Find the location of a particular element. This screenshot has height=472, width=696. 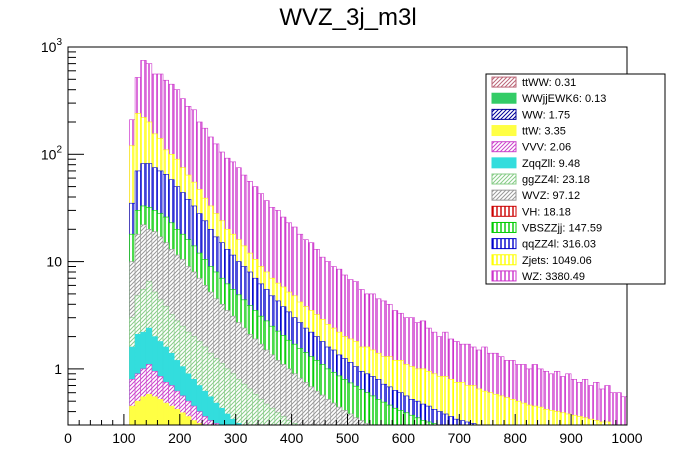

legend-entry-qqzz4l: qqZZ4l: 316.03 is located at coordinates (543, 244).